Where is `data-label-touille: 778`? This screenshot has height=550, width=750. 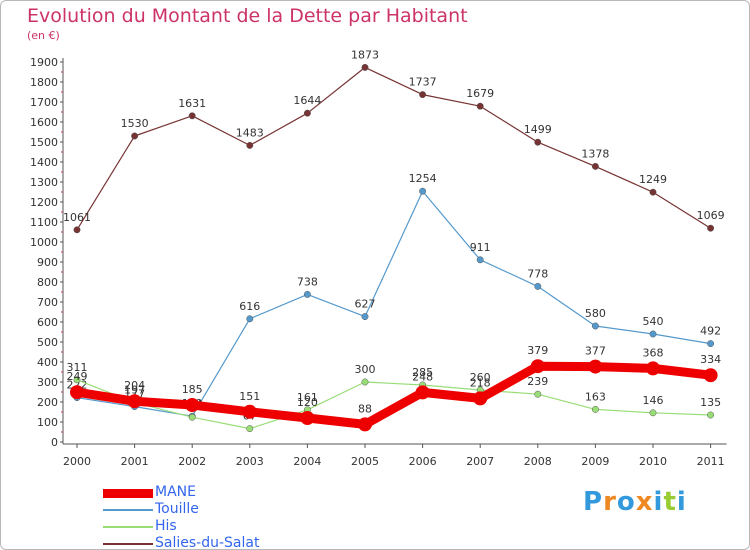 data-label-touille: 778 is located at coordinates (537, 273).